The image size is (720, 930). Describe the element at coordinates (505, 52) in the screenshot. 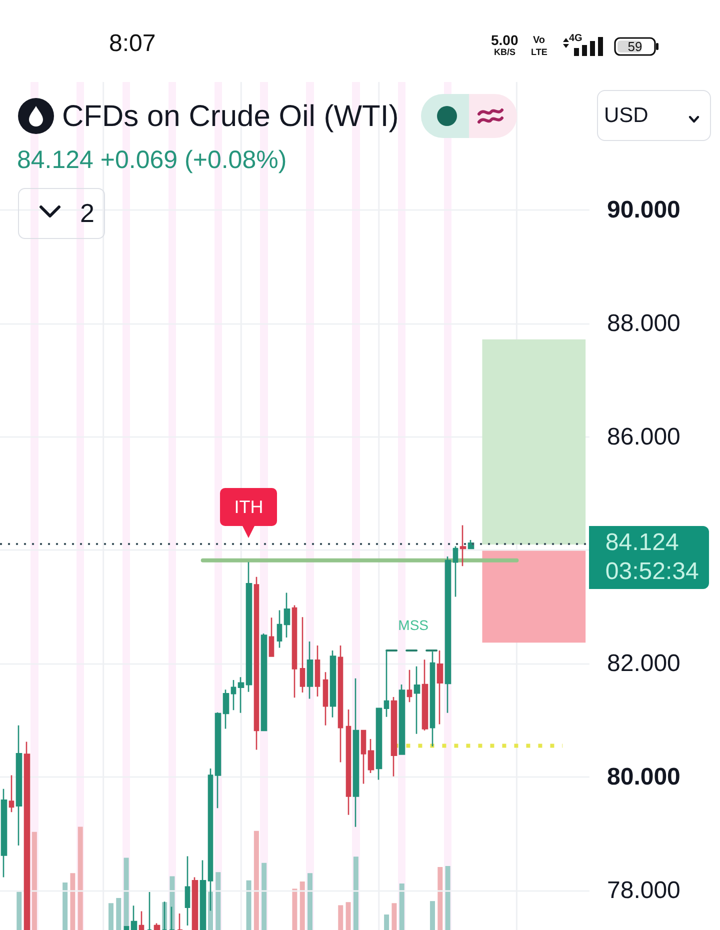

I see `text: KB/S` at that location.